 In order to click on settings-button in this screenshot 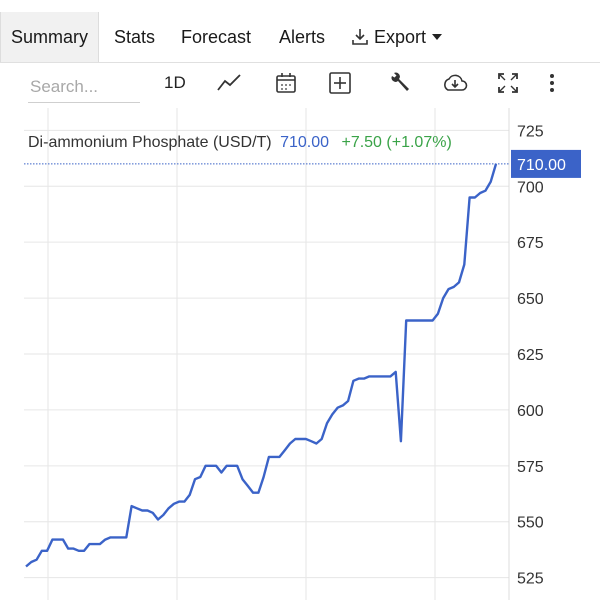, I will do `click(400, 83)`.